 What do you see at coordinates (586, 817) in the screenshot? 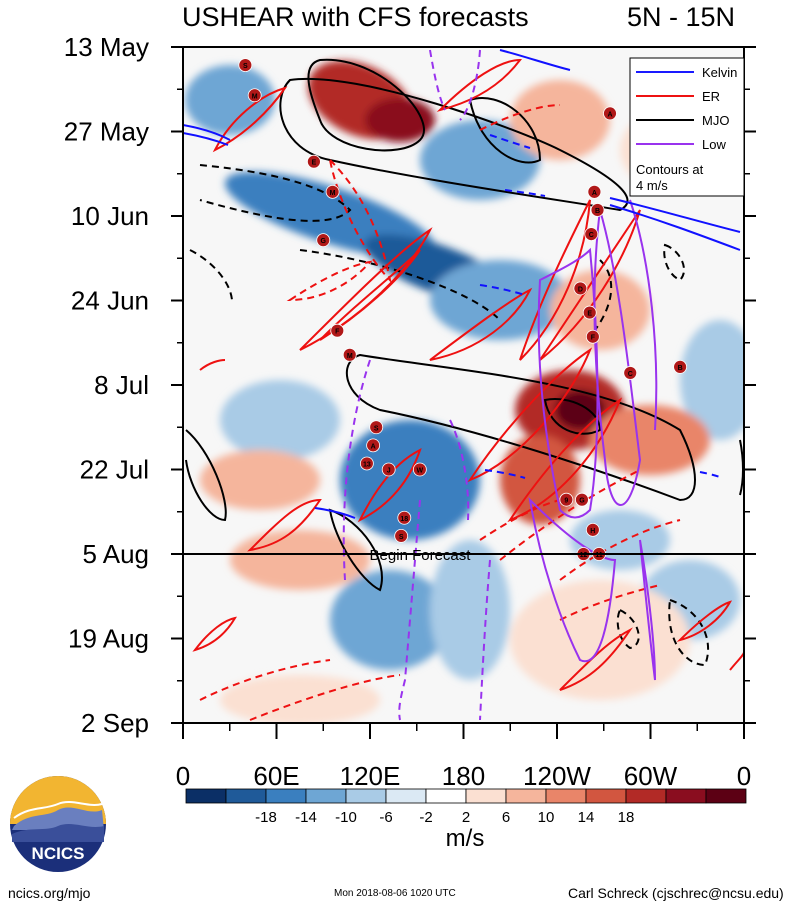
I see `colorbar-label: 14` at bounding box center [586, 817].